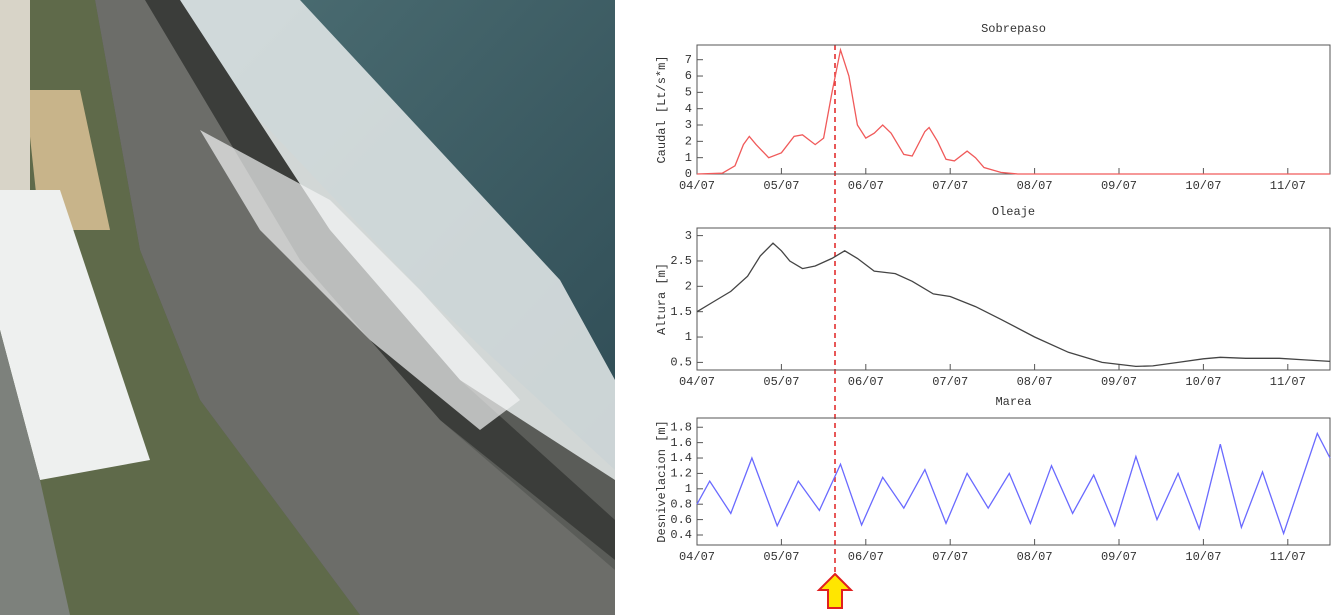 Image resolution: width=1340 pixels, height=615 pixels. What do you see at coordinates (835, 327) in the screenshot?
I see `event-marker` at bounding box center [835, 327].